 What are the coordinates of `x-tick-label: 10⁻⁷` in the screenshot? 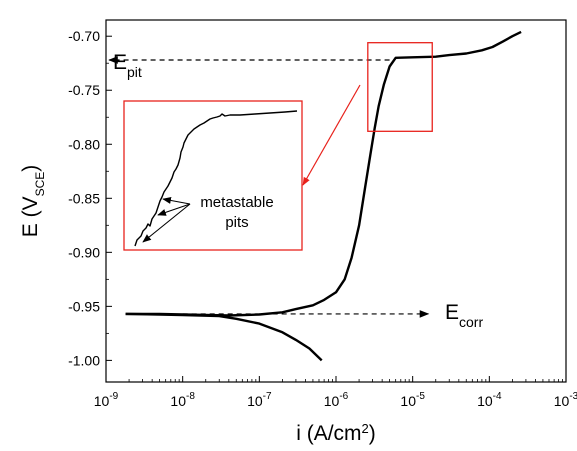 It's located at (259, 400).